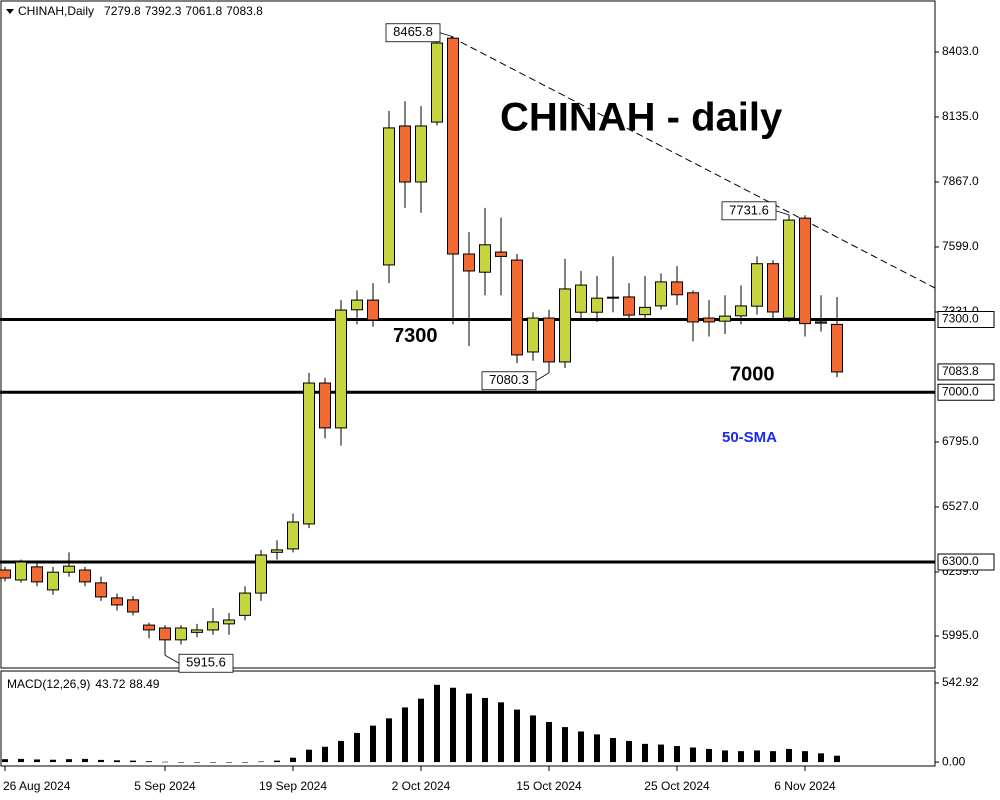 The height and width of the screenshot is (800, 1000). I want to click on level-label: 7000.0, so click(960, 391).